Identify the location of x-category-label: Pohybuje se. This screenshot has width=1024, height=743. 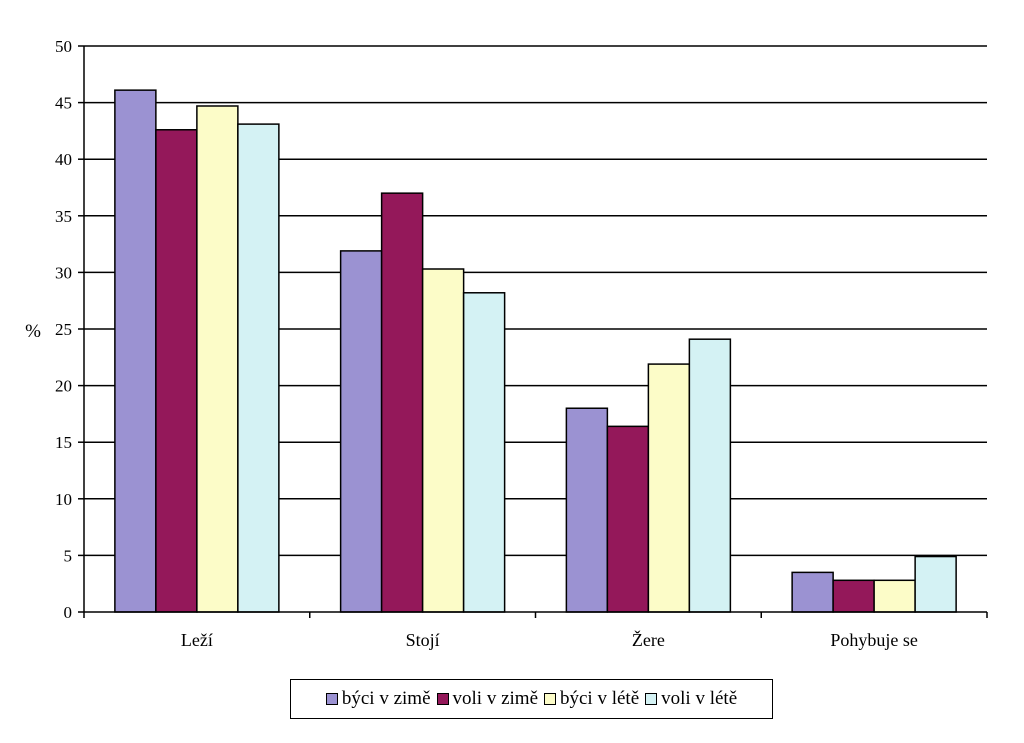
(874, 640).